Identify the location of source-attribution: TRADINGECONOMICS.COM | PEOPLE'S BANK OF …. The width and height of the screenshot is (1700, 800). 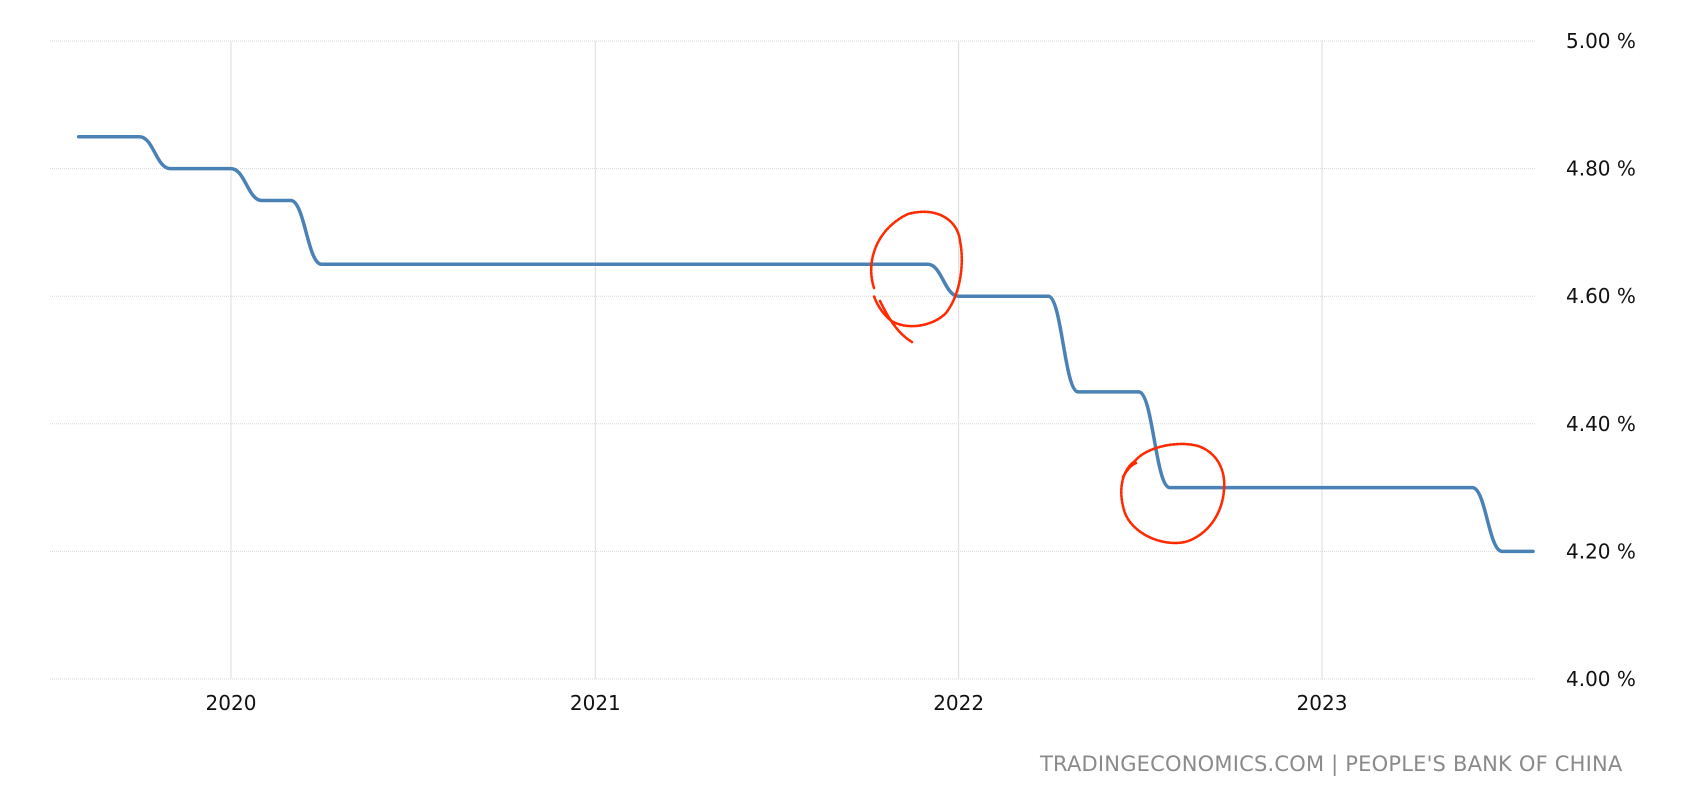
(1331, 764).